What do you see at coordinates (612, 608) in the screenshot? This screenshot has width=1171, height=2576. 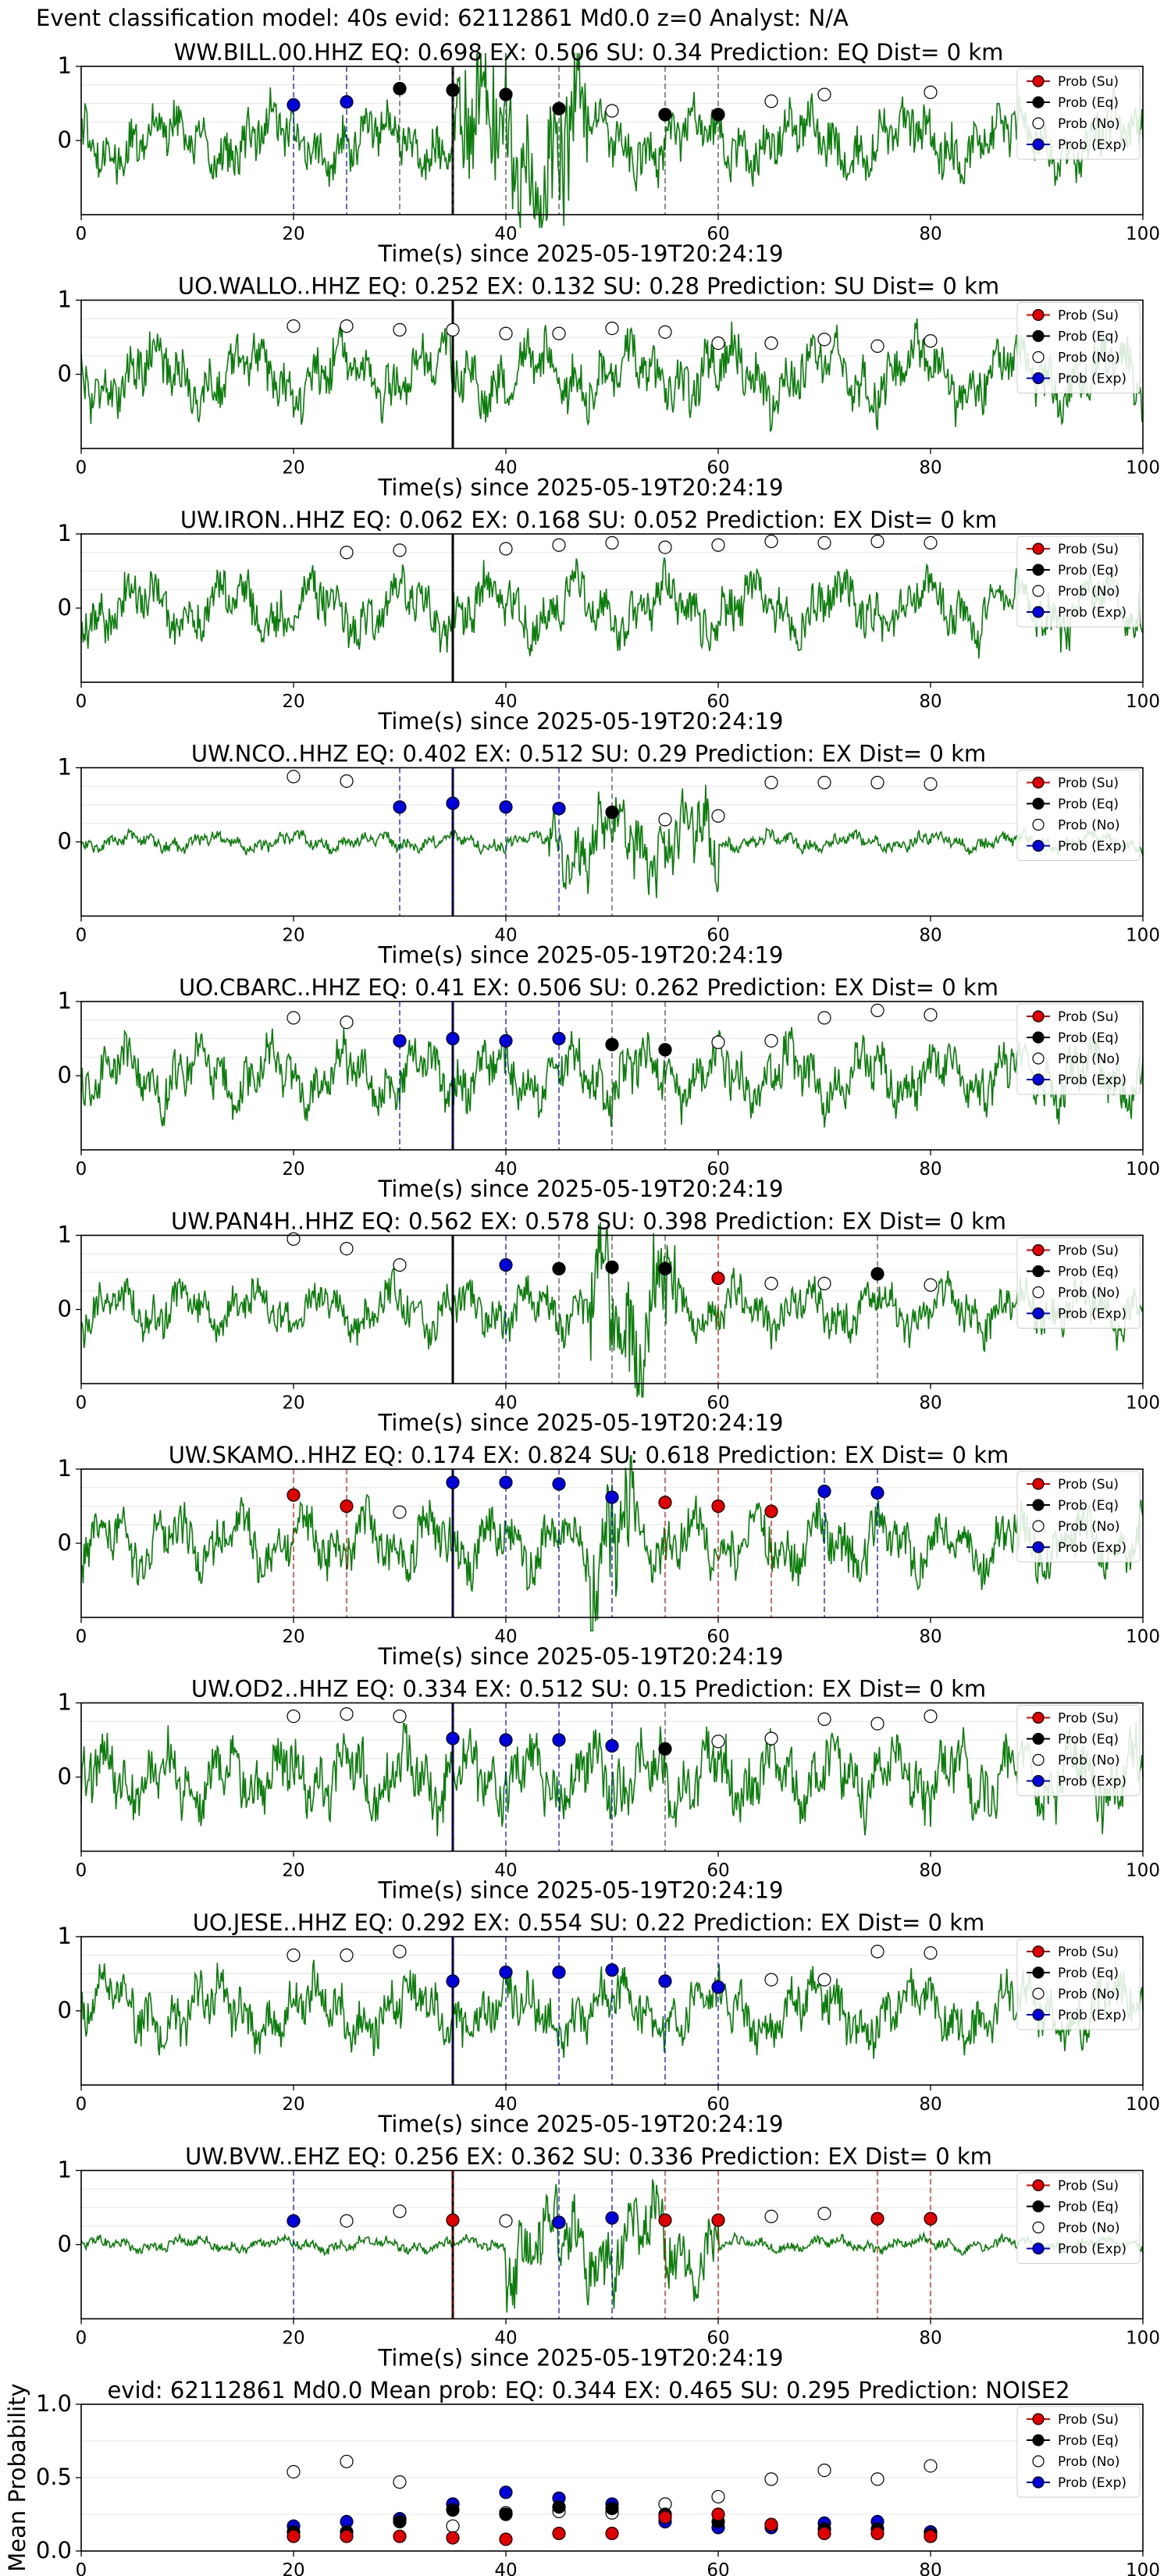 I see `axes-frame` at bounding box center [612, 608].